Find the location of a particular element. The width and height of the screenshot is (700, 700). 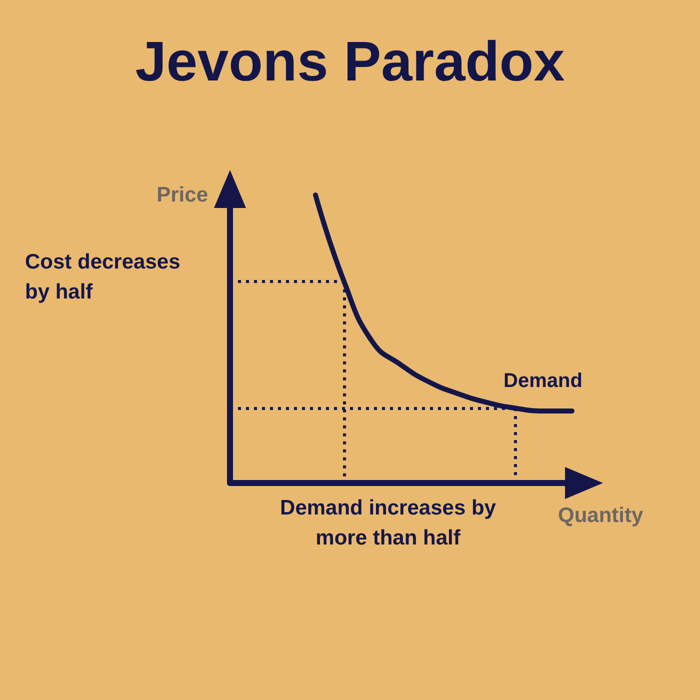

y-axis-title: Price is located at coordinates (182, 195).